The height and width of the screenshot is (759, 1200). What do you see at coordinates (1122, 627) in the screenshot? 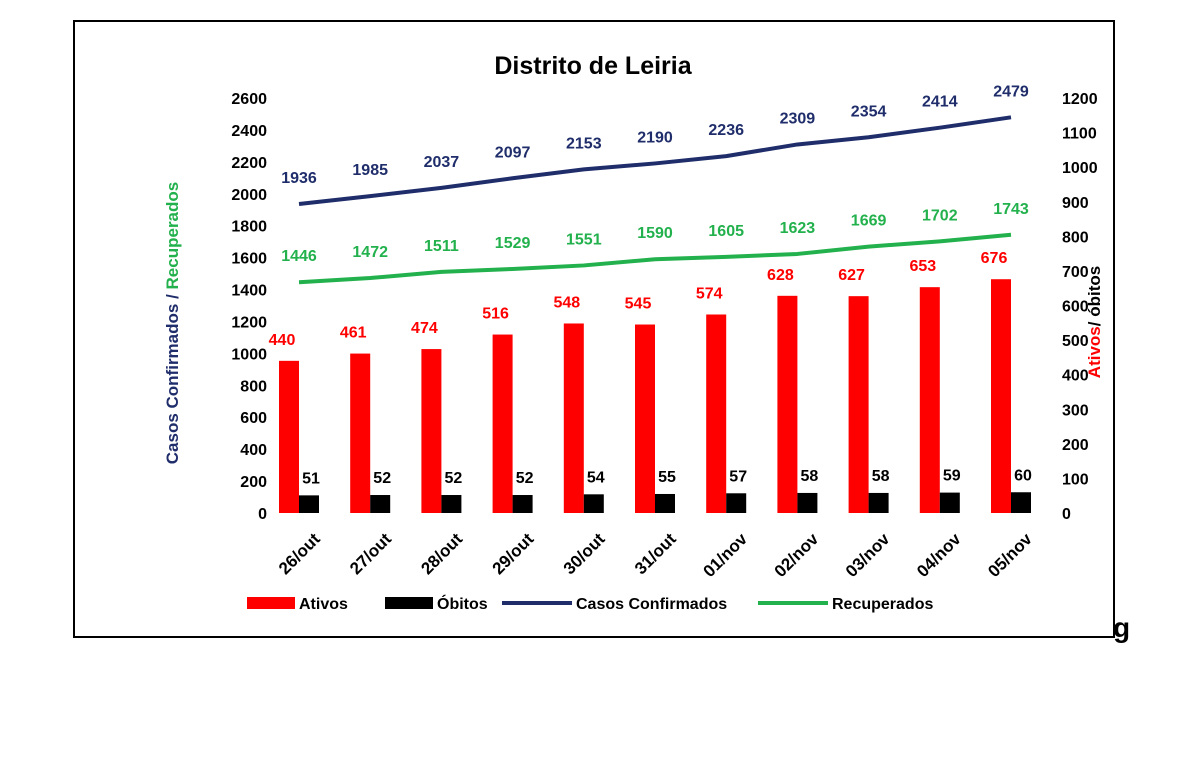
I see `stray-text: g` at bounding box center [1122, 627].